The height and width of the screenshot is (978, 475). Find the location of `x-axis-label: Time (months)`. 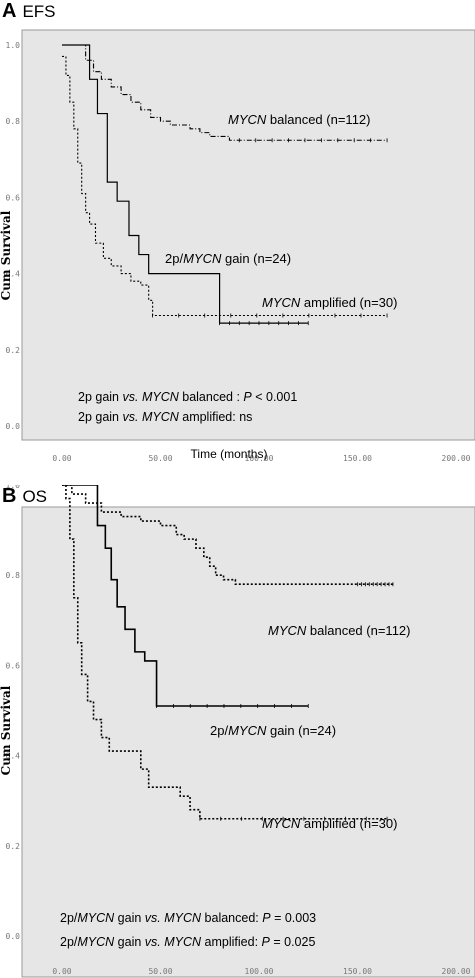

x-axis-label: Time (months) is located at coordinates (229, 454).